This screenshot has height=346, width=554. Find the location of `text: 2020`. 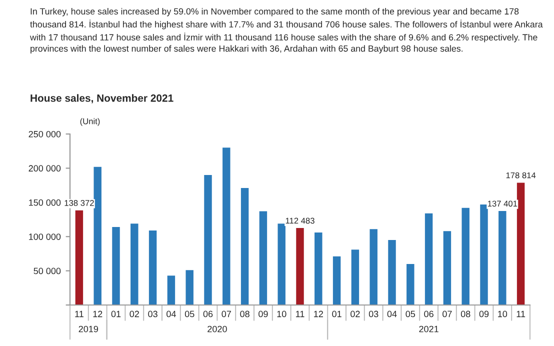

text: 2020 is located at coordinates (217, 329).